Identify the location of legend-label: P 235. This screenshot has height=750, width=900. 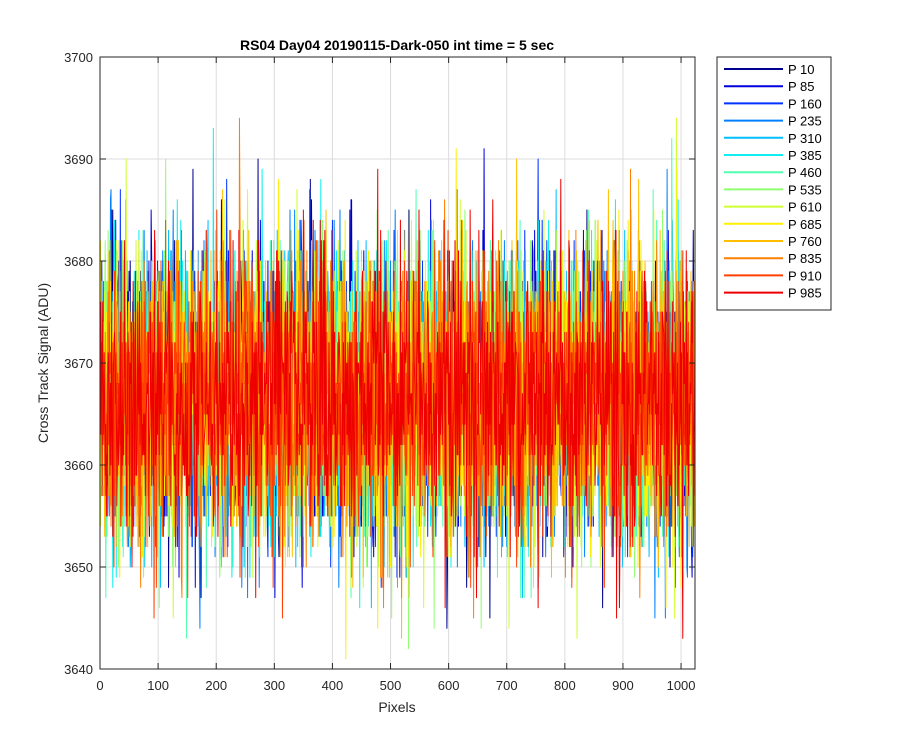
(805, 121).